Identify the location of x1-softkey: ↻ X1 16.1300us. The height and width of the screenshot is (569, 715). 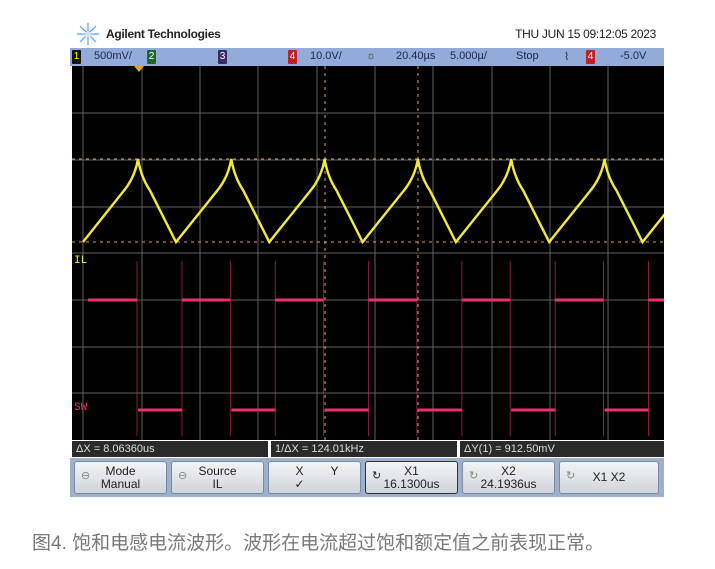
(411, 477).